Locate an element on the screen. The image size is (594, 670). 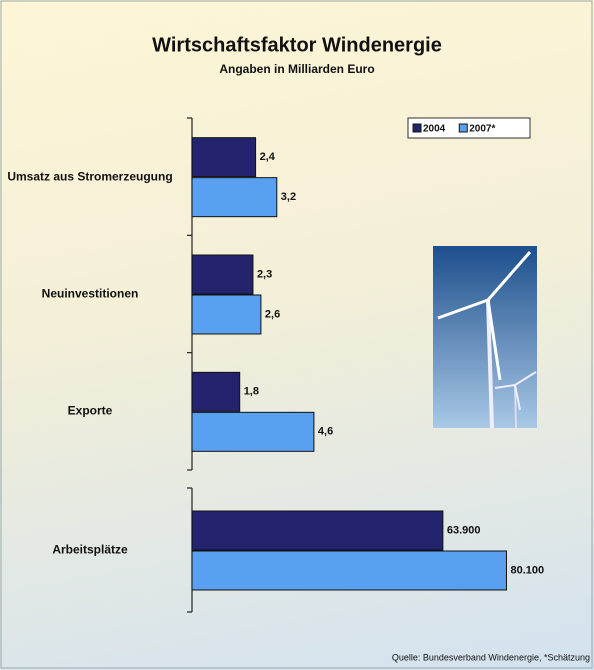
value-label: 4,6 is located at coordinates (325, 432).